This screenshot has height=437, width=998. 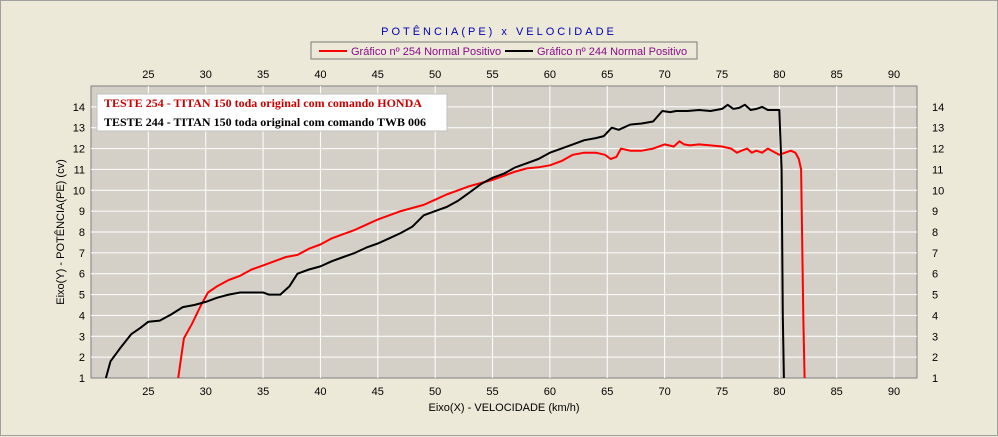 What do you see at coordinates (612, 52) in the screenshot?
I see `legend-label-series-244: Gráfico nº 244 Normal Positivo` at bounding box center [612, 52].